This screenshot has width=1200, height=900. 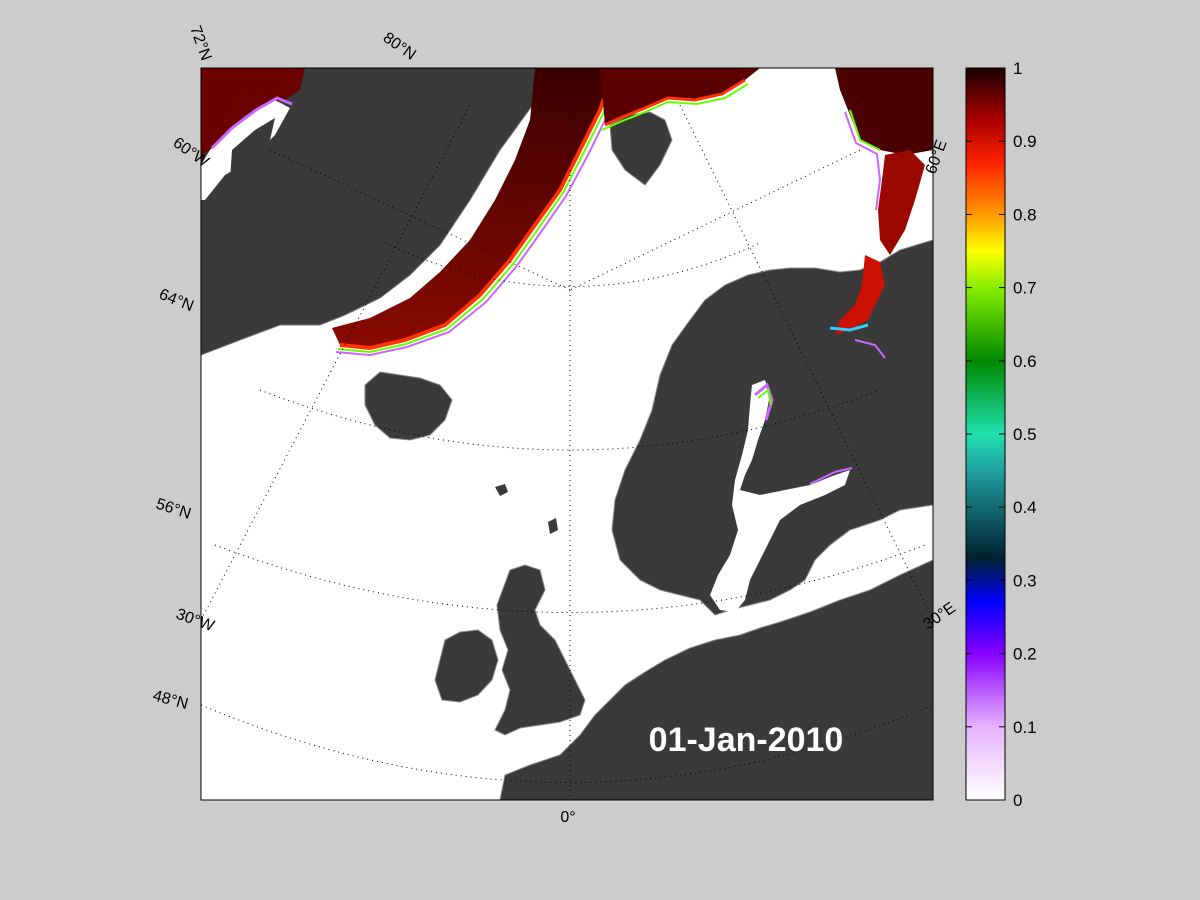 I want to click on label-0: 0°, so click(x=567, y=817).